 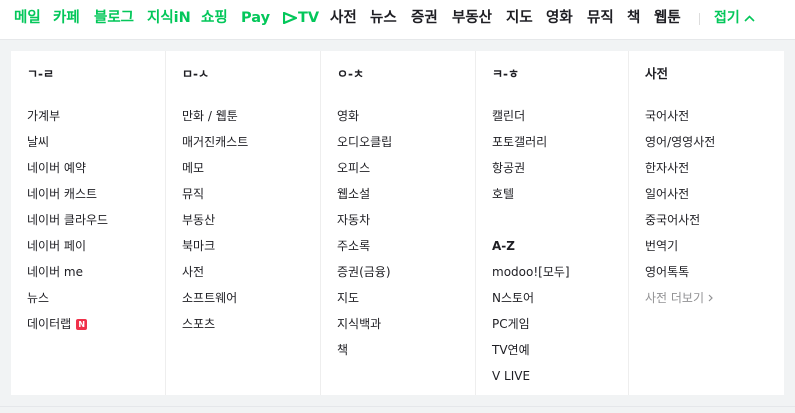 What do you see at coordinates (256, 18) in the screenshot?
I see `nav-pay: Pay` at bounding box center [256, 18].